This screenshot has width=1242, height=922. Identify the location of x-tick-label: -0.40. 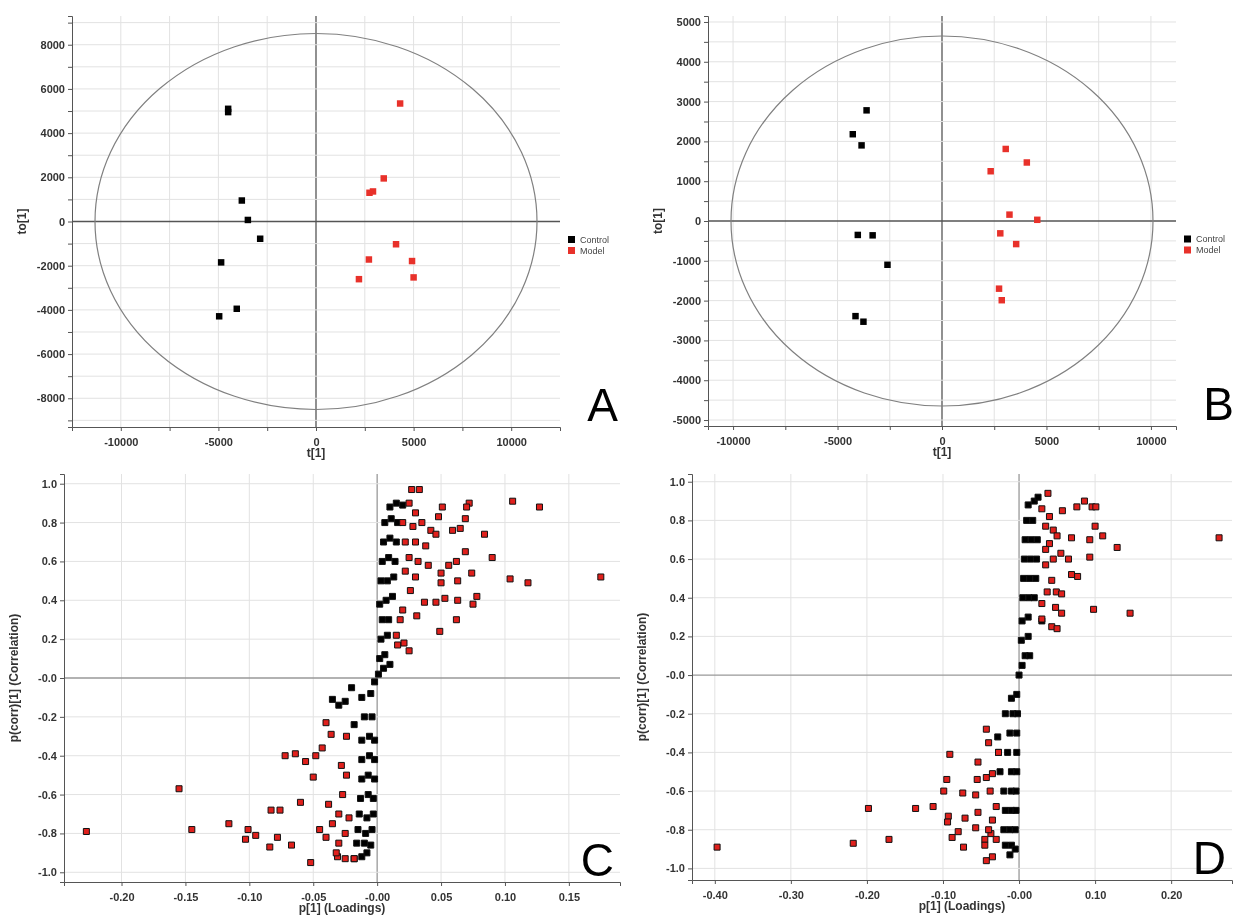
(715, 895).